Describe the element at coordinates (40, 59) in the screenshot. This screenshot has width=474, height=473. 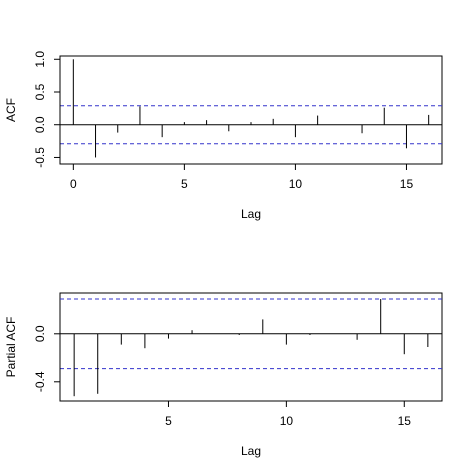
I see `acf-y-tick-label: 1.0` at that location.